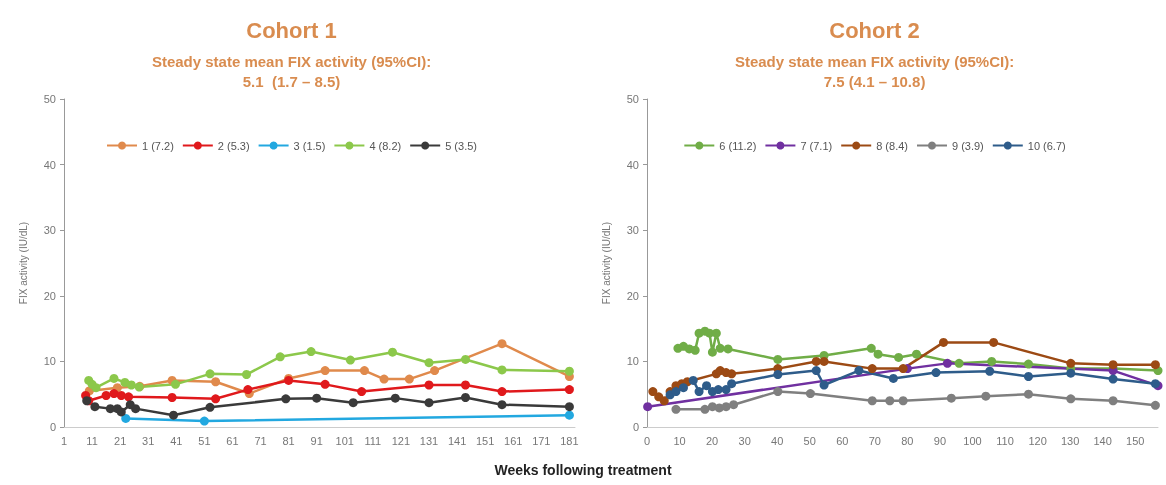 The height and width of the screenshot is (485, 1166). What do you see at coordinates (777, 440) in the screenshot?
I see `x-tick-label: 40` at bounding box center [777, 440].